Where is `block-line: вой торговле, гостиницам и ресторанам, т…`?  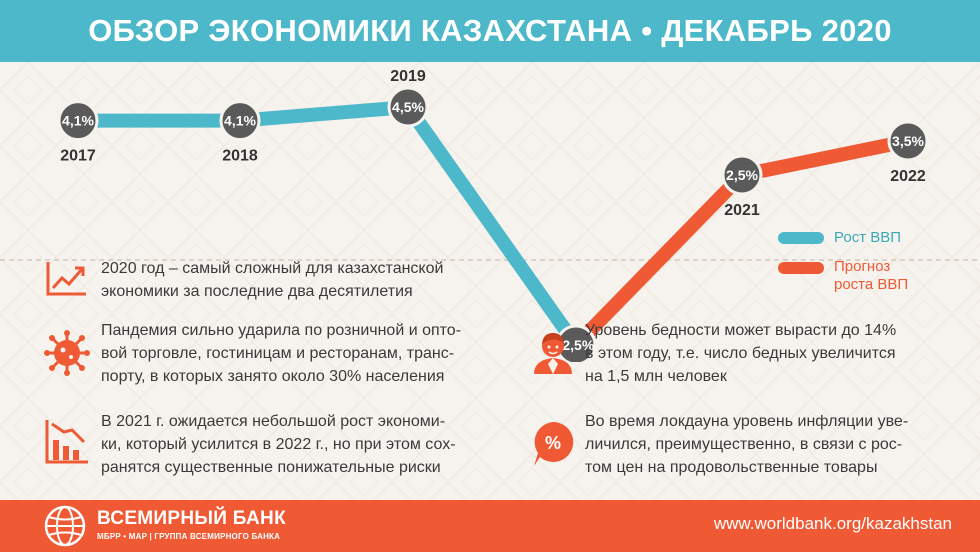 block-line: вой торговле, гостиницам и ресторанам, т… is located at coordinates (278, 353).